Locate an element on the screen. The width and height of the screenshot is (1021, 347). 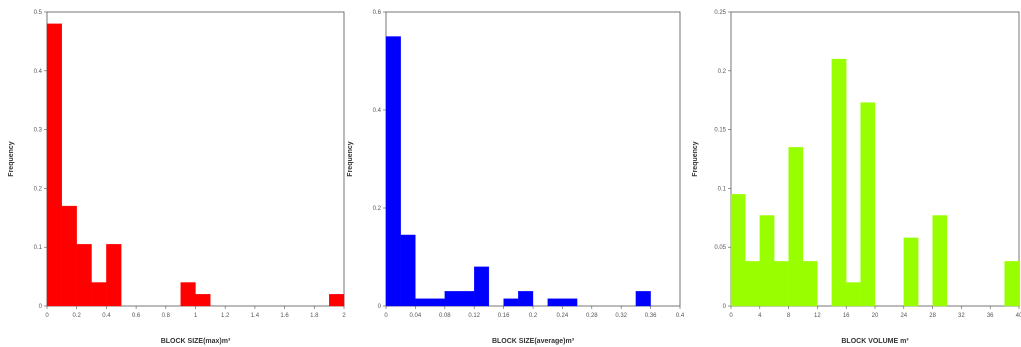
x-tick-label: 0.28 is located at coordinates (592, 316).